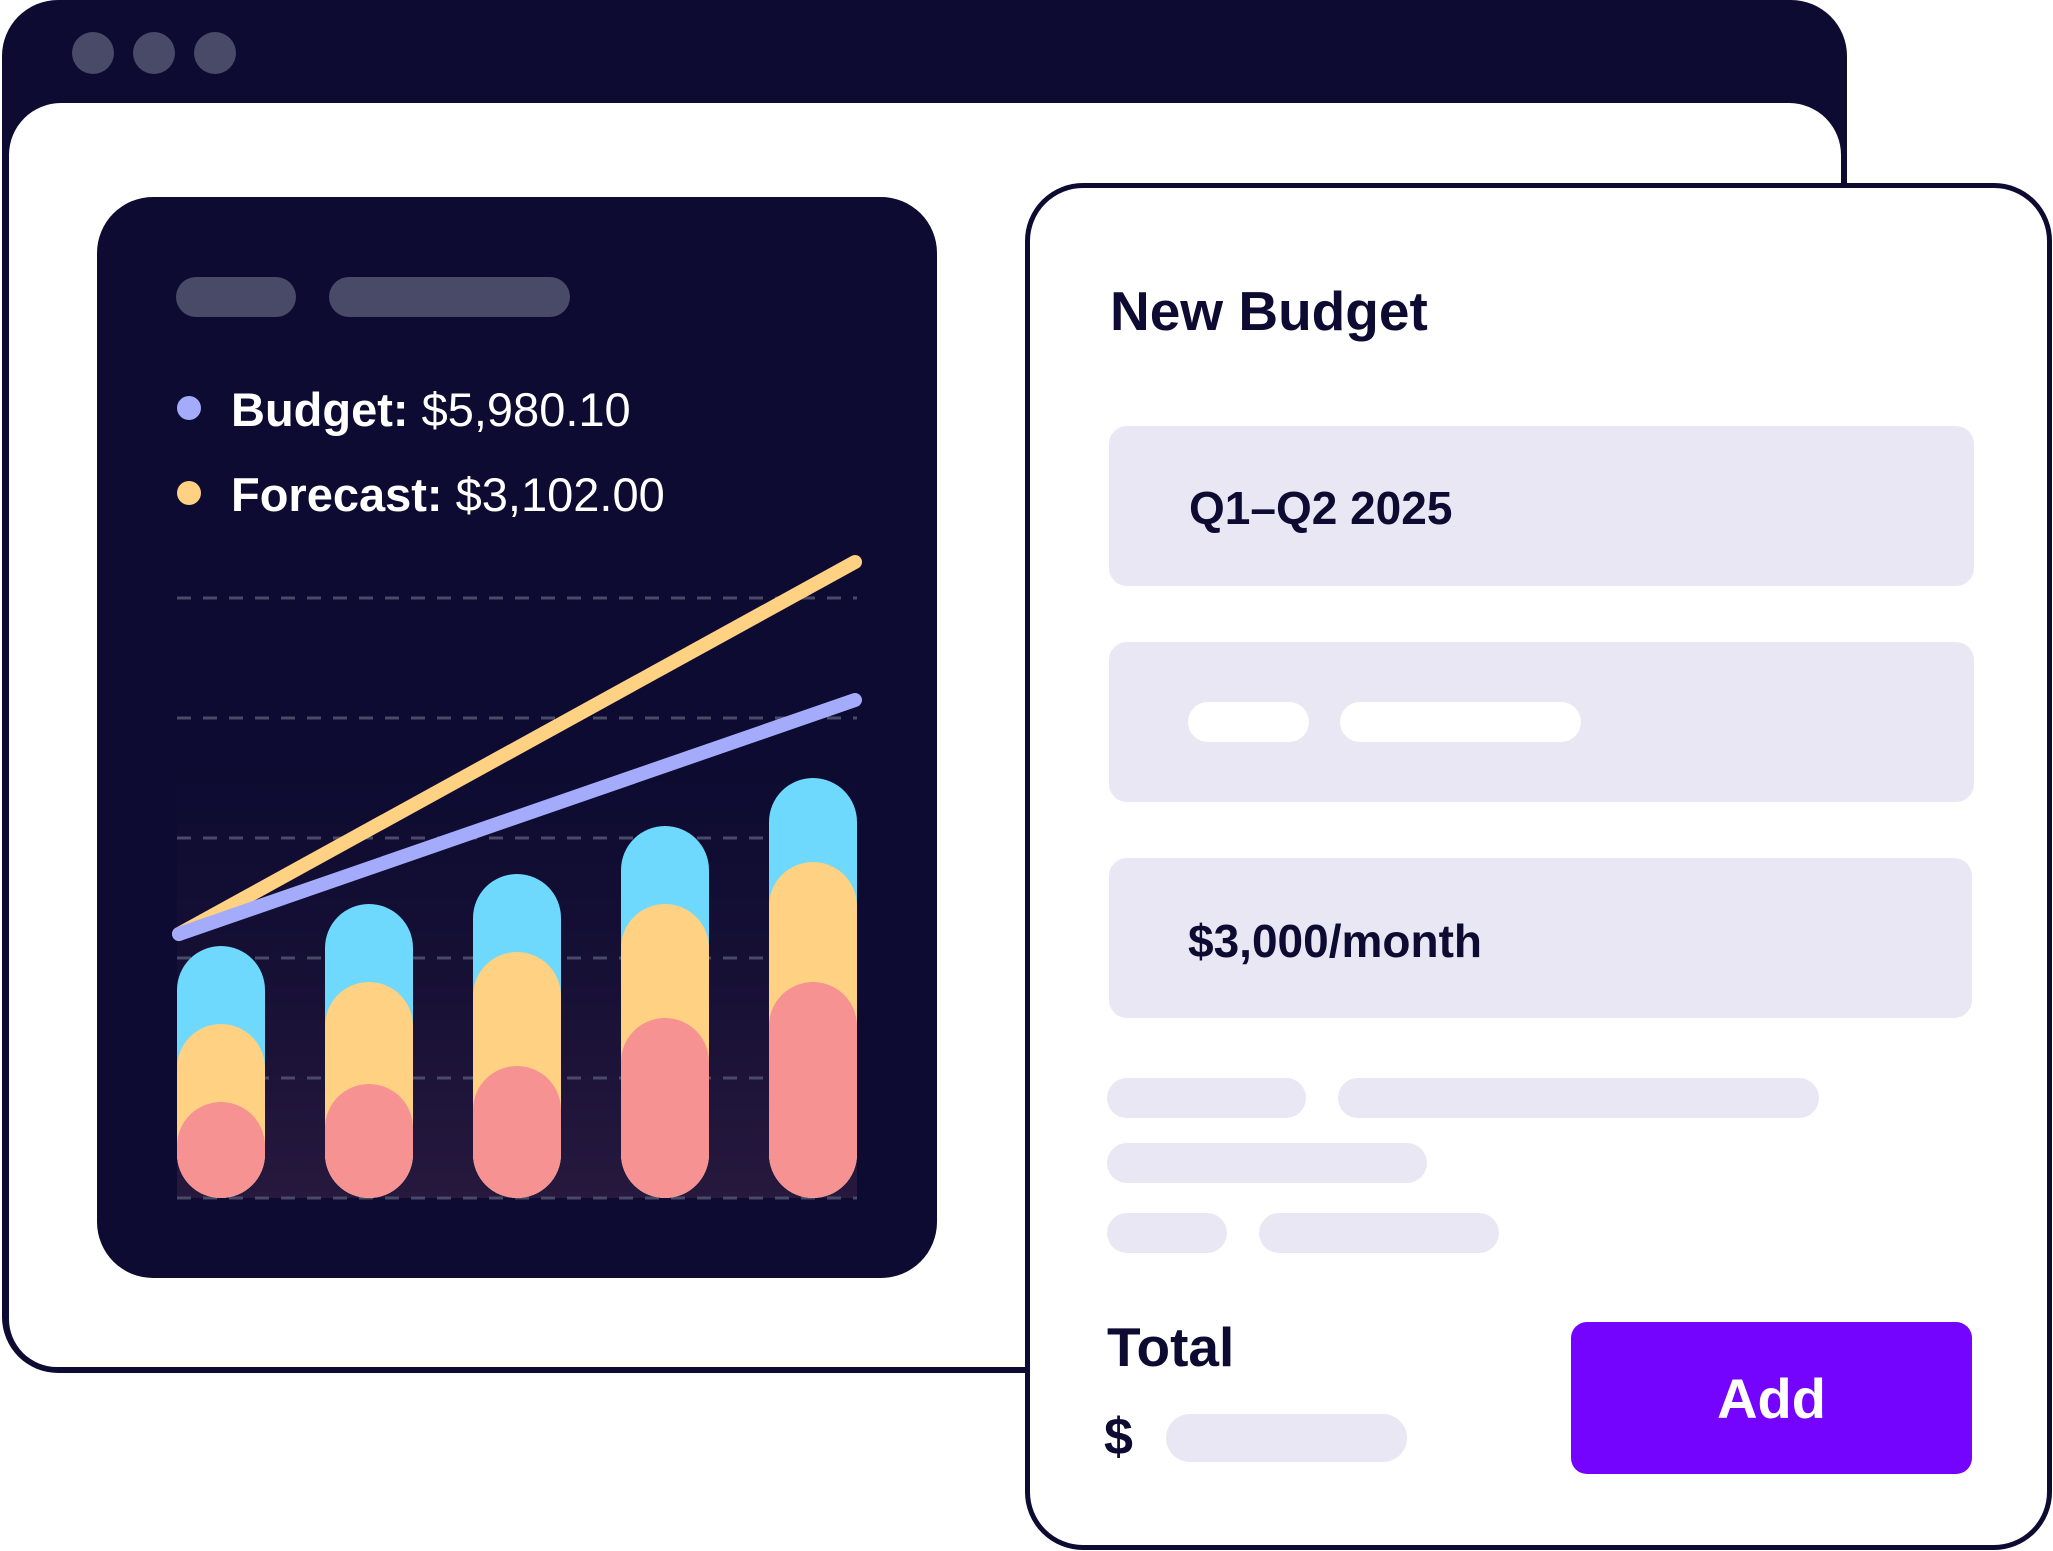  What do you see at coordinates (1269, 311) in the screenshot?
I see `form-title: New Budget` at bounding box center [1269, 311].